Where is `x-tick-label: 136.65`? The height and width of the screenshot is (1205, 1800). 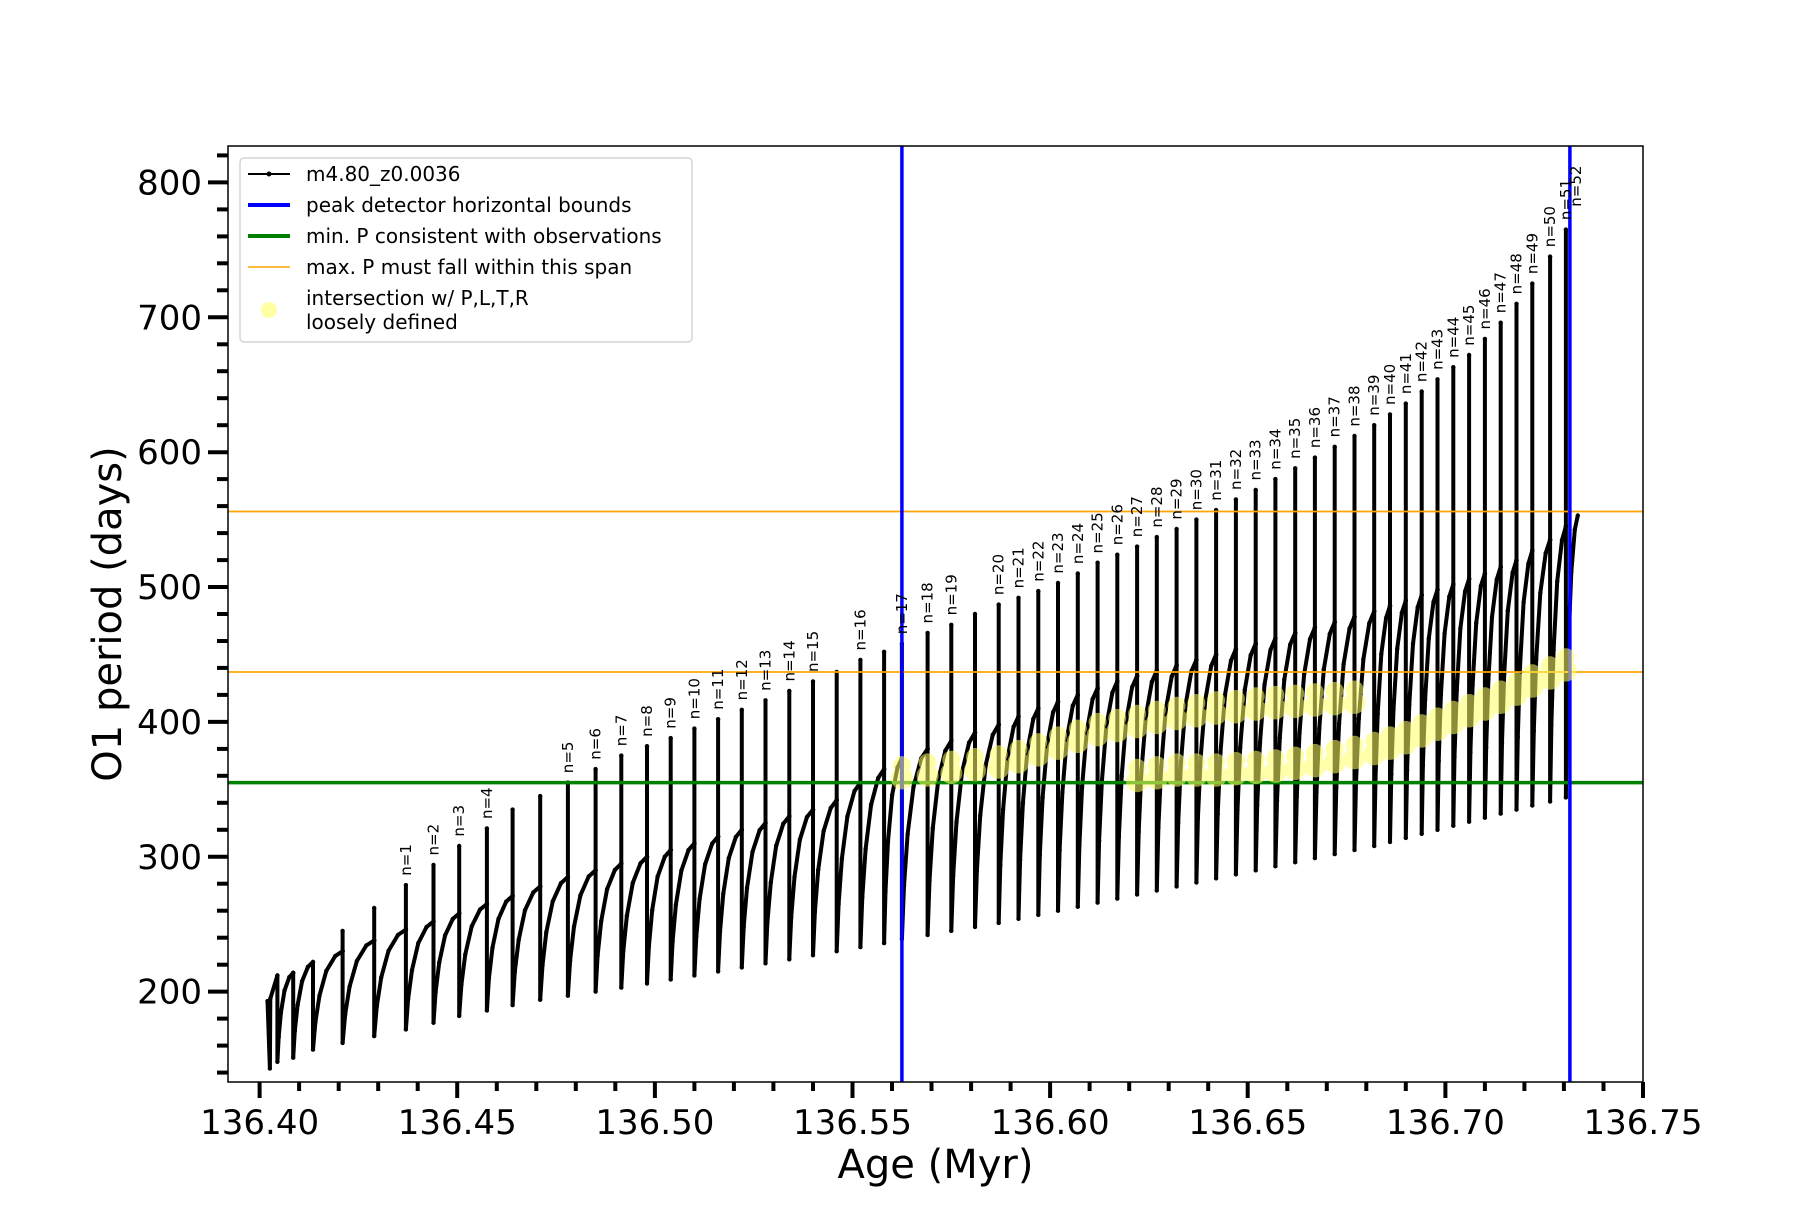
x-tick-label: 136.65 is located at coordinates (1247, 1123).